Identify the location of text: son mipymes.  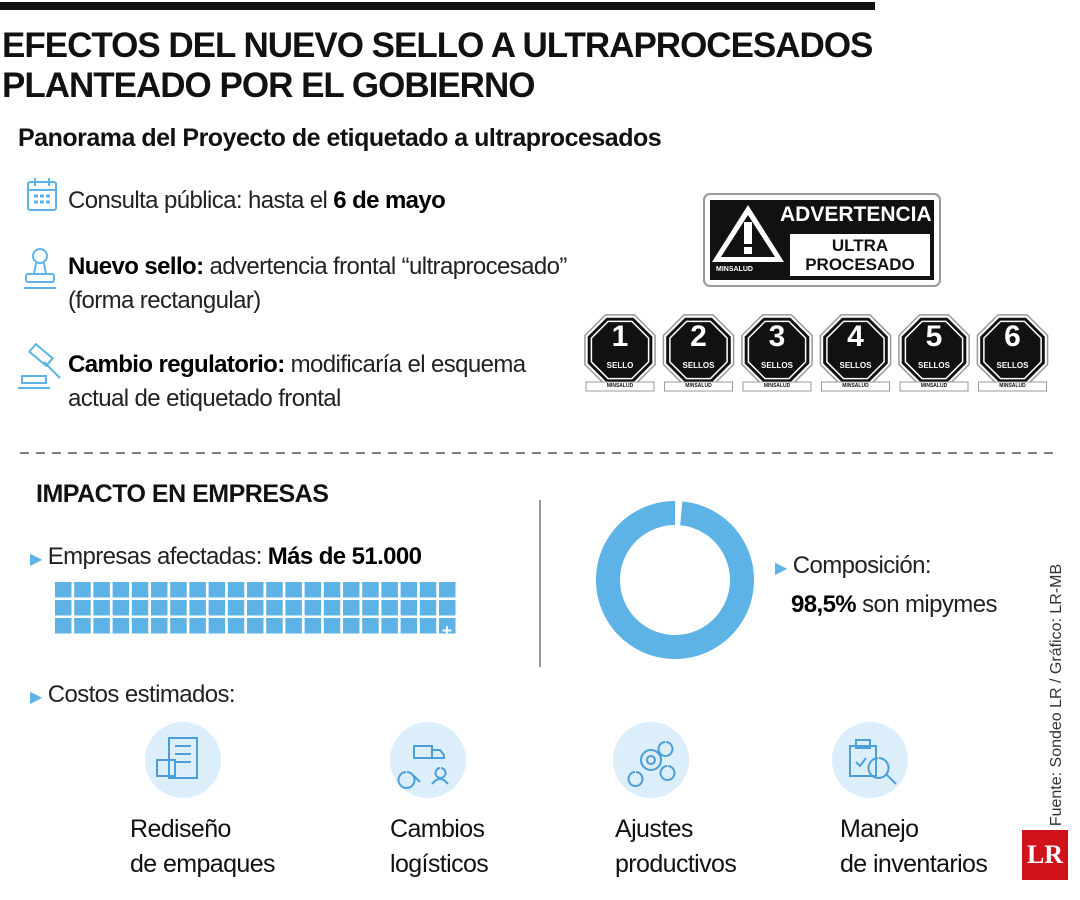
(929, 604).